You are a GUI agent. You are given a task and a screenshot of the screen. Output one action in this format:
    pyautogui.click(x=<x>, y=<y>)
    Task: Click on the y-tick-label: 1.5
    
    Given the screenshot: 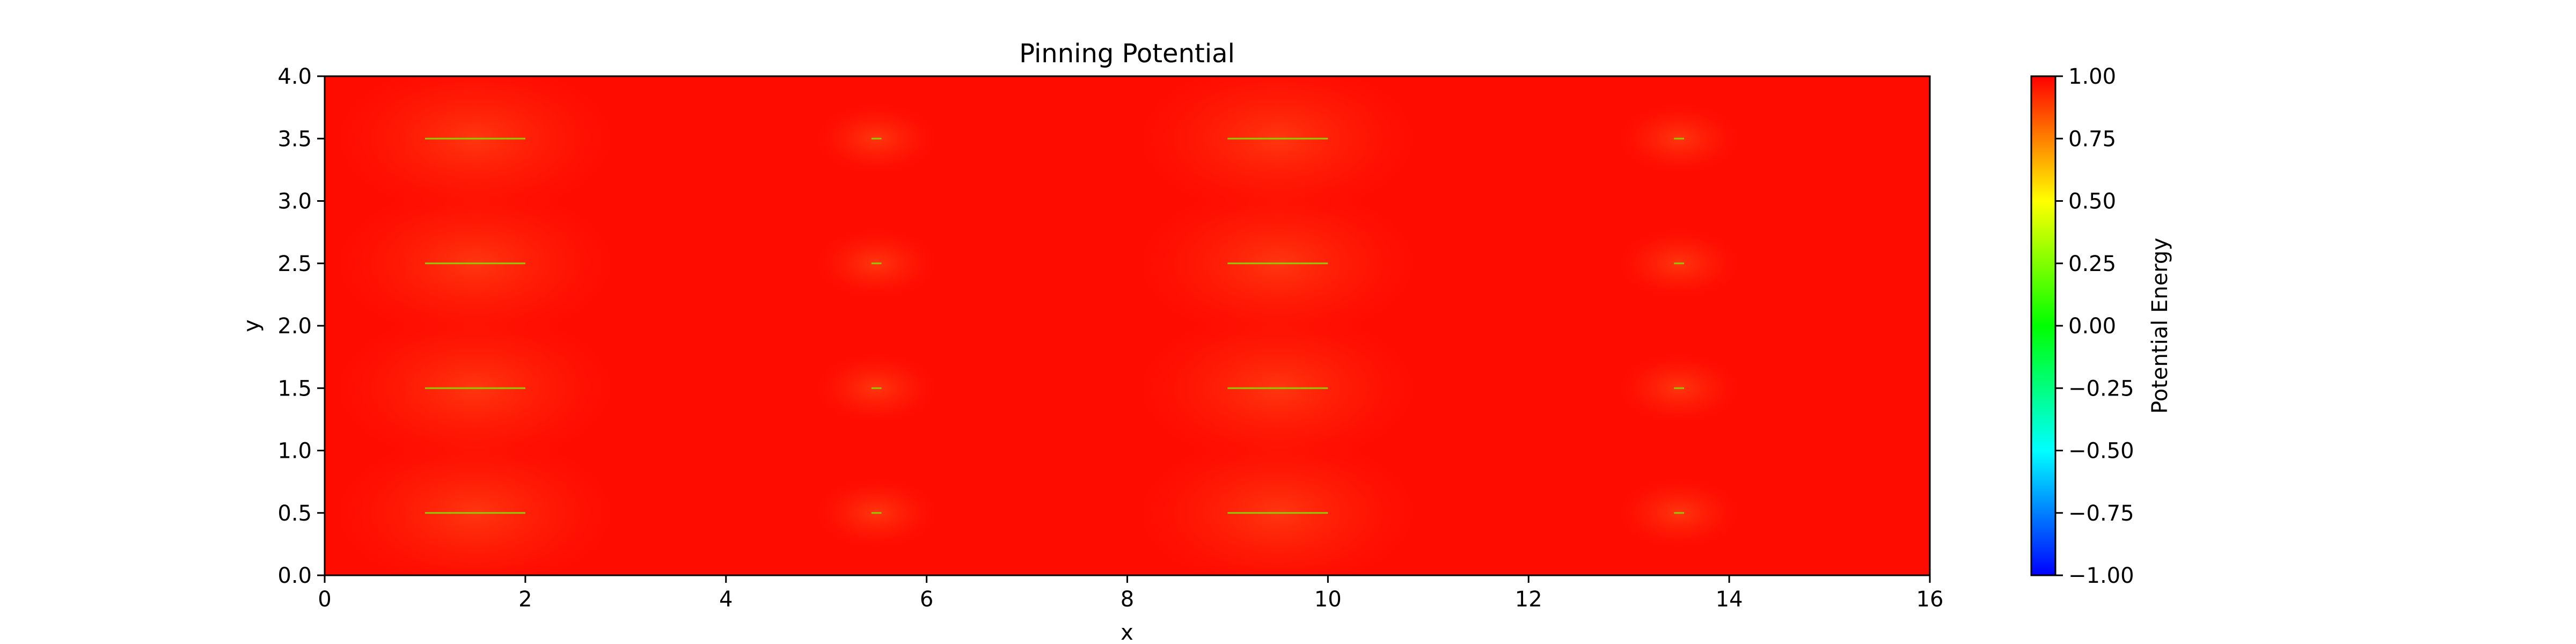 What is the action you would take?
    pyautogui.click(x=294, y=388)
    